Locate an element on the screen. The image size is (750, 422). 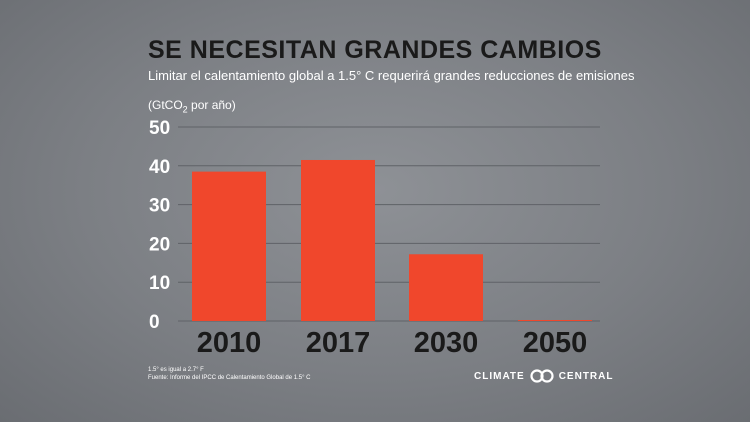
climate-central-rings-icon is located at coordinates (542, 376).